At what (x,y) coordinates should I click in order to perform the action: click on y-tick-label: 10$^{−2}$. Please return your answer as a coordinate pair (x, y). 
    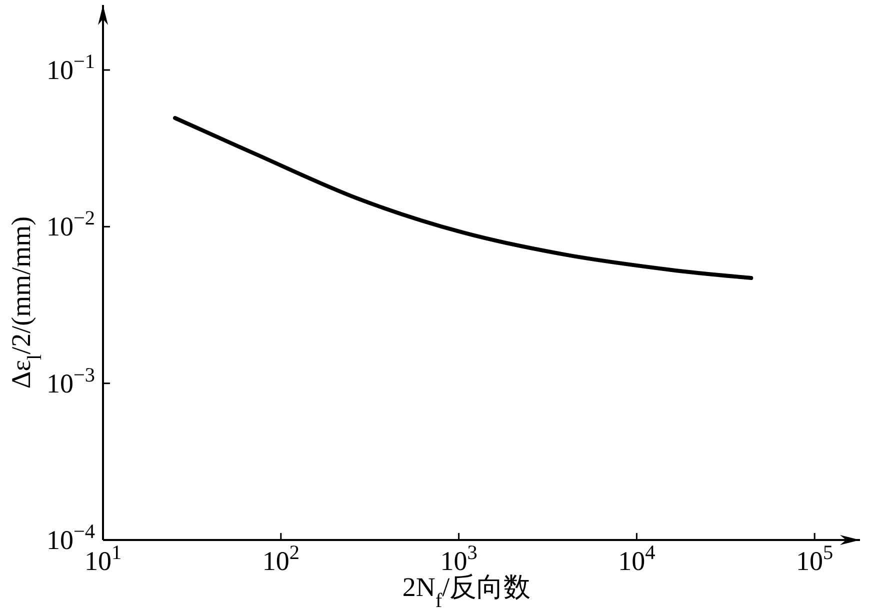
    Looking at the image, I should click on (70, 225).